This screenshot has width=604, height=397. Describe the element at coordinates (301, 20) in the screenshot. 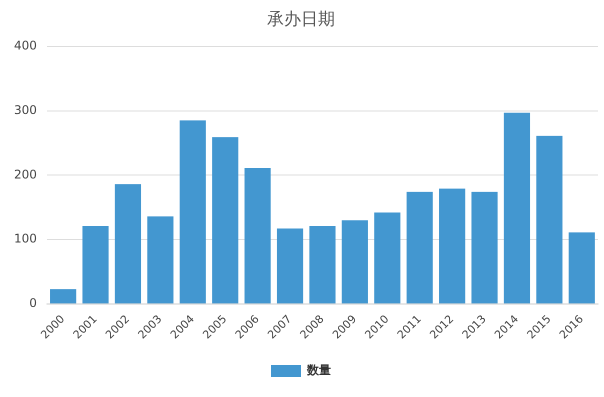

I see `chart-title: 承办日期` at that location.